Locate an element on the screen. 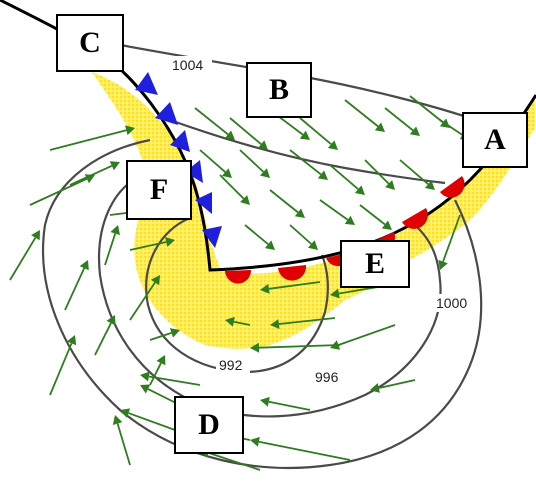 The image size is (536, 485). label-c: C is located at coordinates (90, 42).